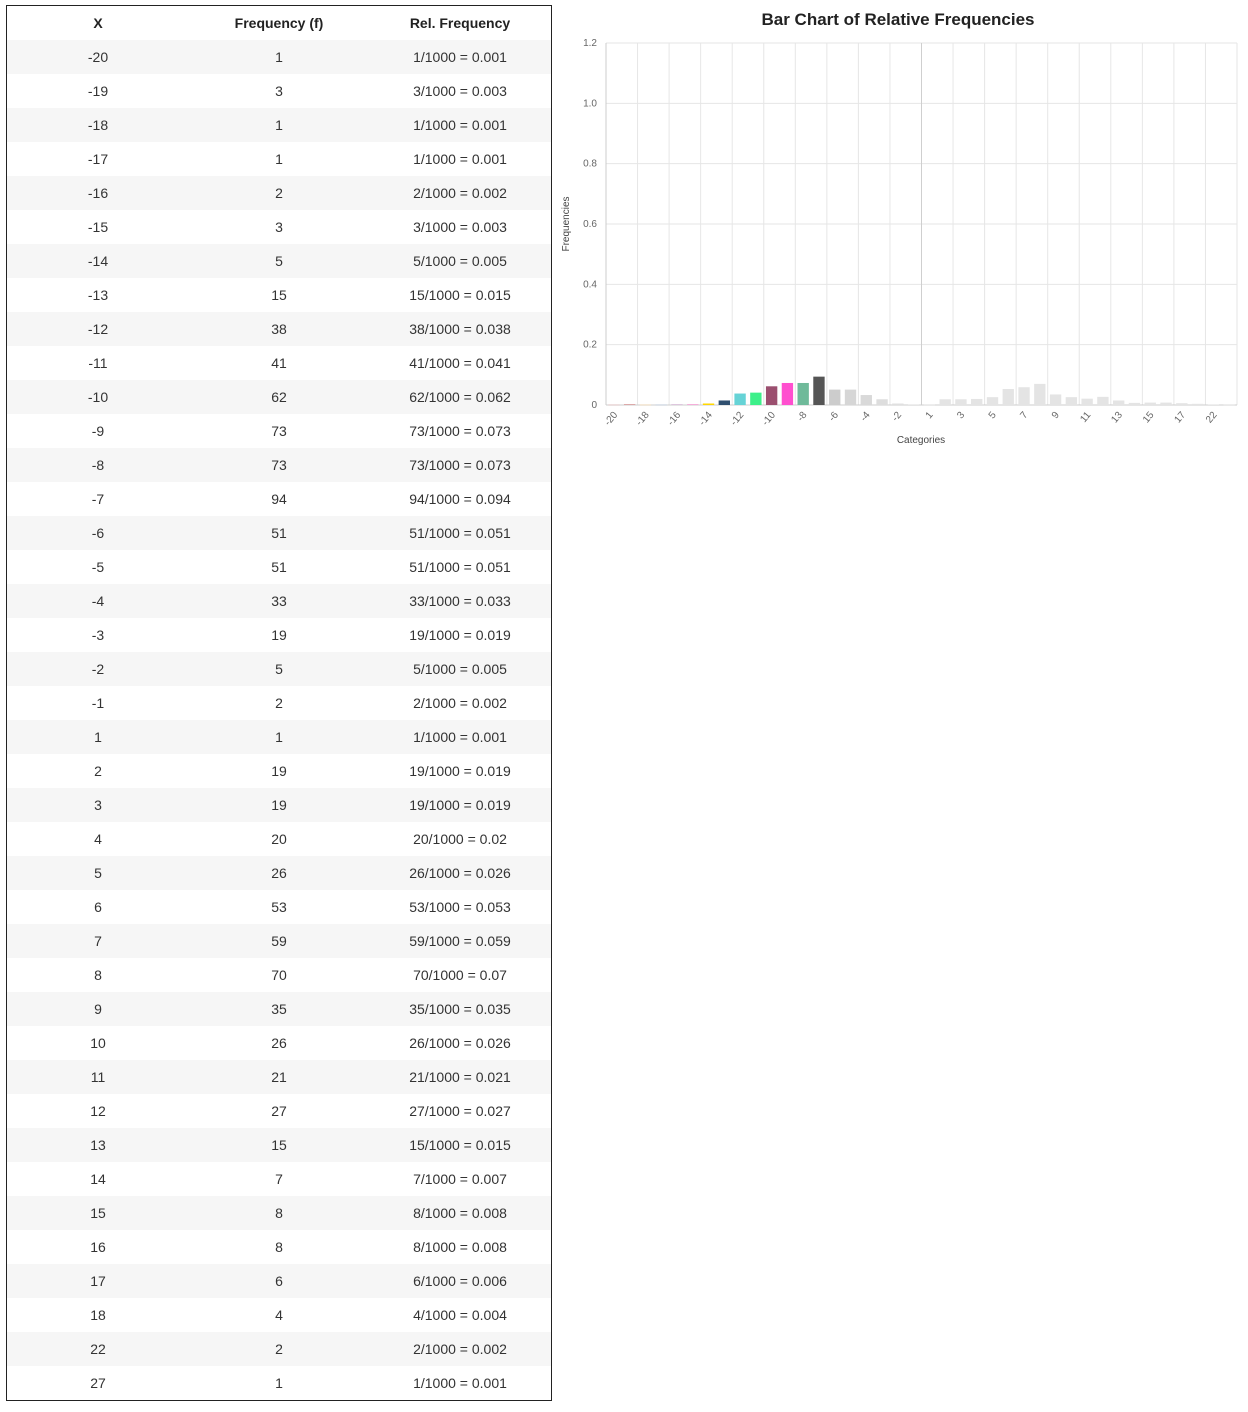  I want to click on table-row: -20 1 1/1000 = 0.001, so click(279, 57).